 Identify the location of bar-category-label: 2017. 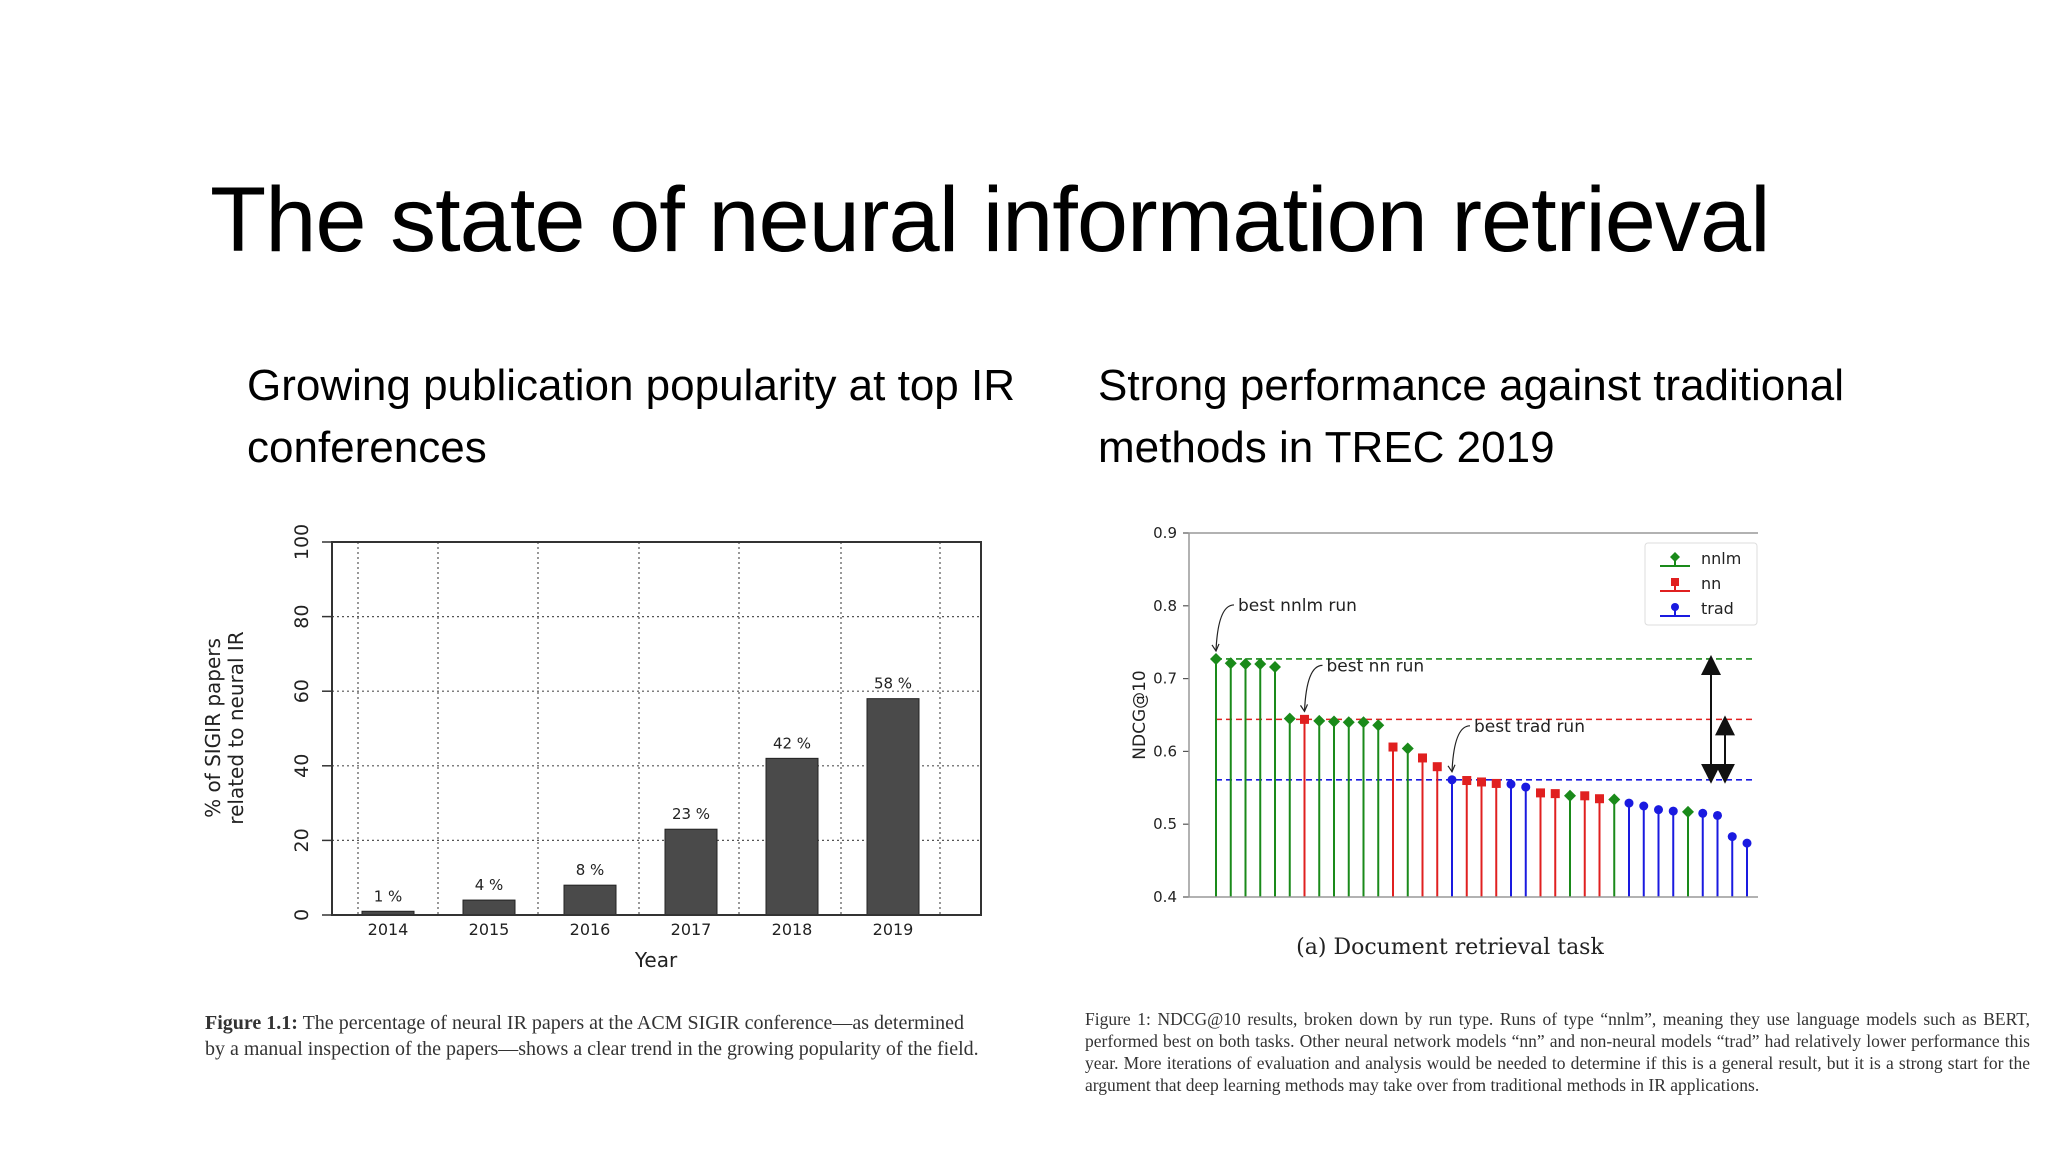
(691, 929).